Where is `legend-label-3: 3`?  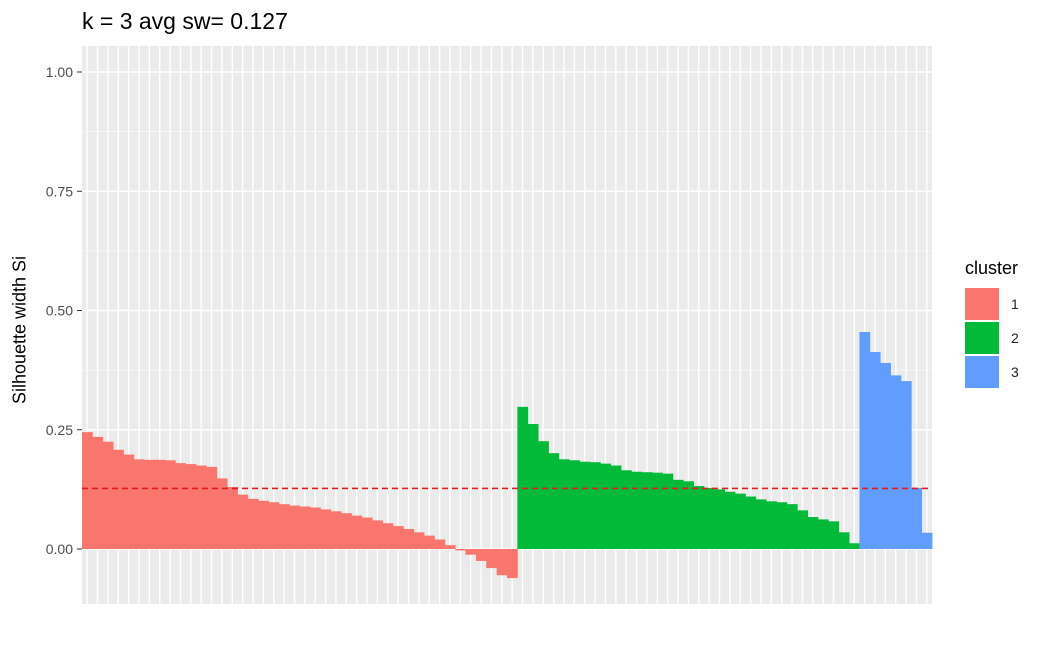
legend-label-3: 3 is located at coordinates (1015, 372).